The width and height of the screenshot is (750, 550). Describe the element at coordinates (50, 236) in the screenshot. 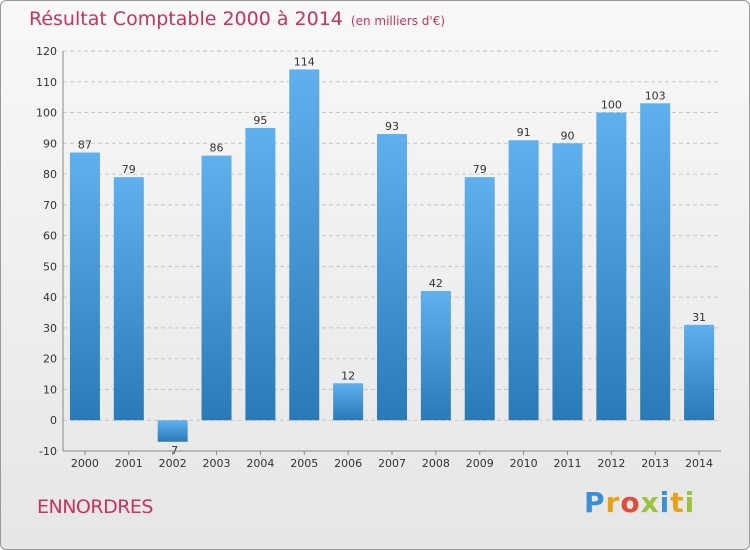

I see `y-tick-label: 60` at that location.